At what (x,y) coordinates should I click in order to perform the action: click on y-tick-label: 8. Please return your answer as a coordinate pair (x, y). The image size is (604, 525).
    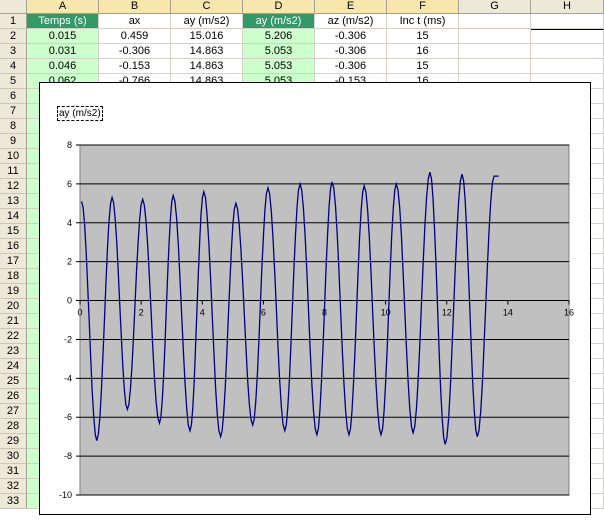
    Looking at the image, I should click on (69, 145).